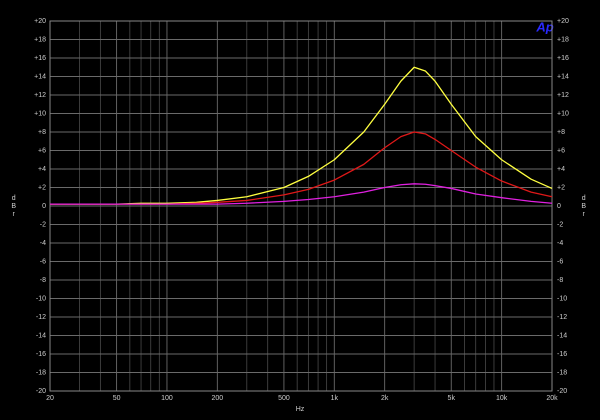  What do you see at coordinates (41, 372) in the screenshot?
I see `y-tick-label: -18` at bounding box center [41, 372].